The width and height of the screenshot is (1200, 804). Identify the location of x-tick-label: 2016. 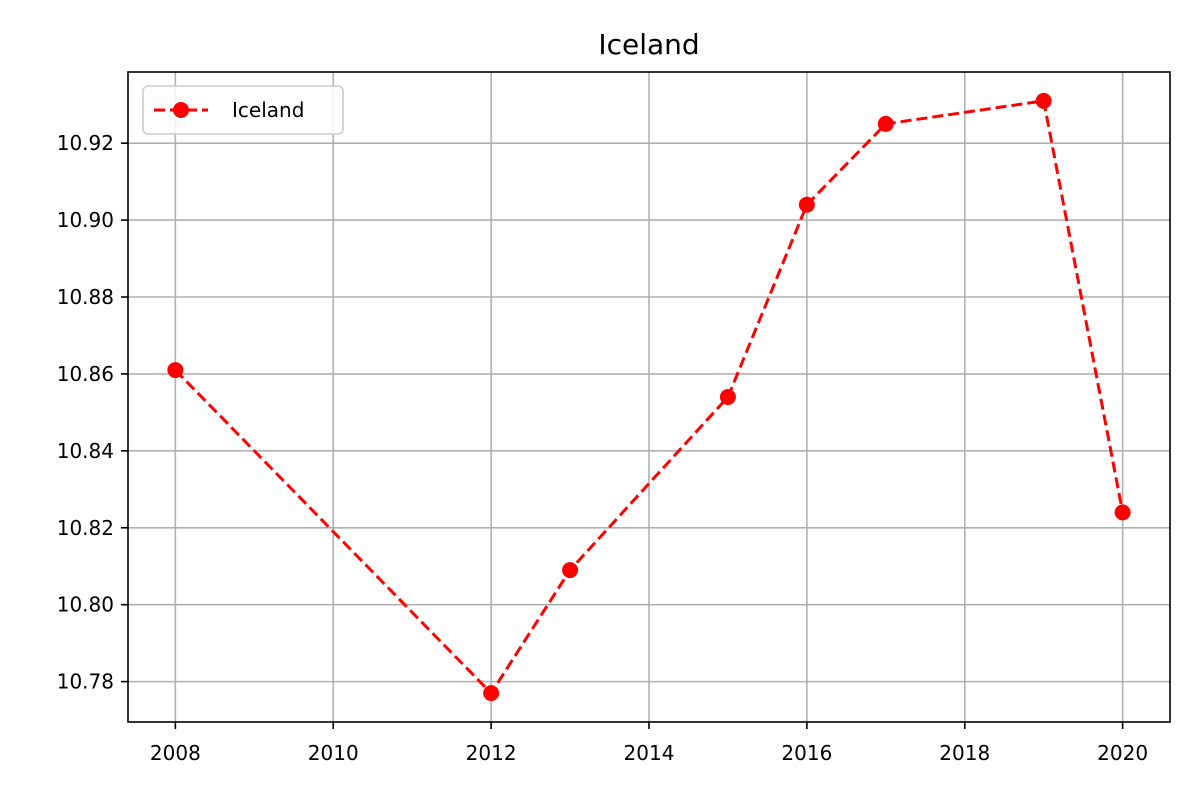
(806, 753).